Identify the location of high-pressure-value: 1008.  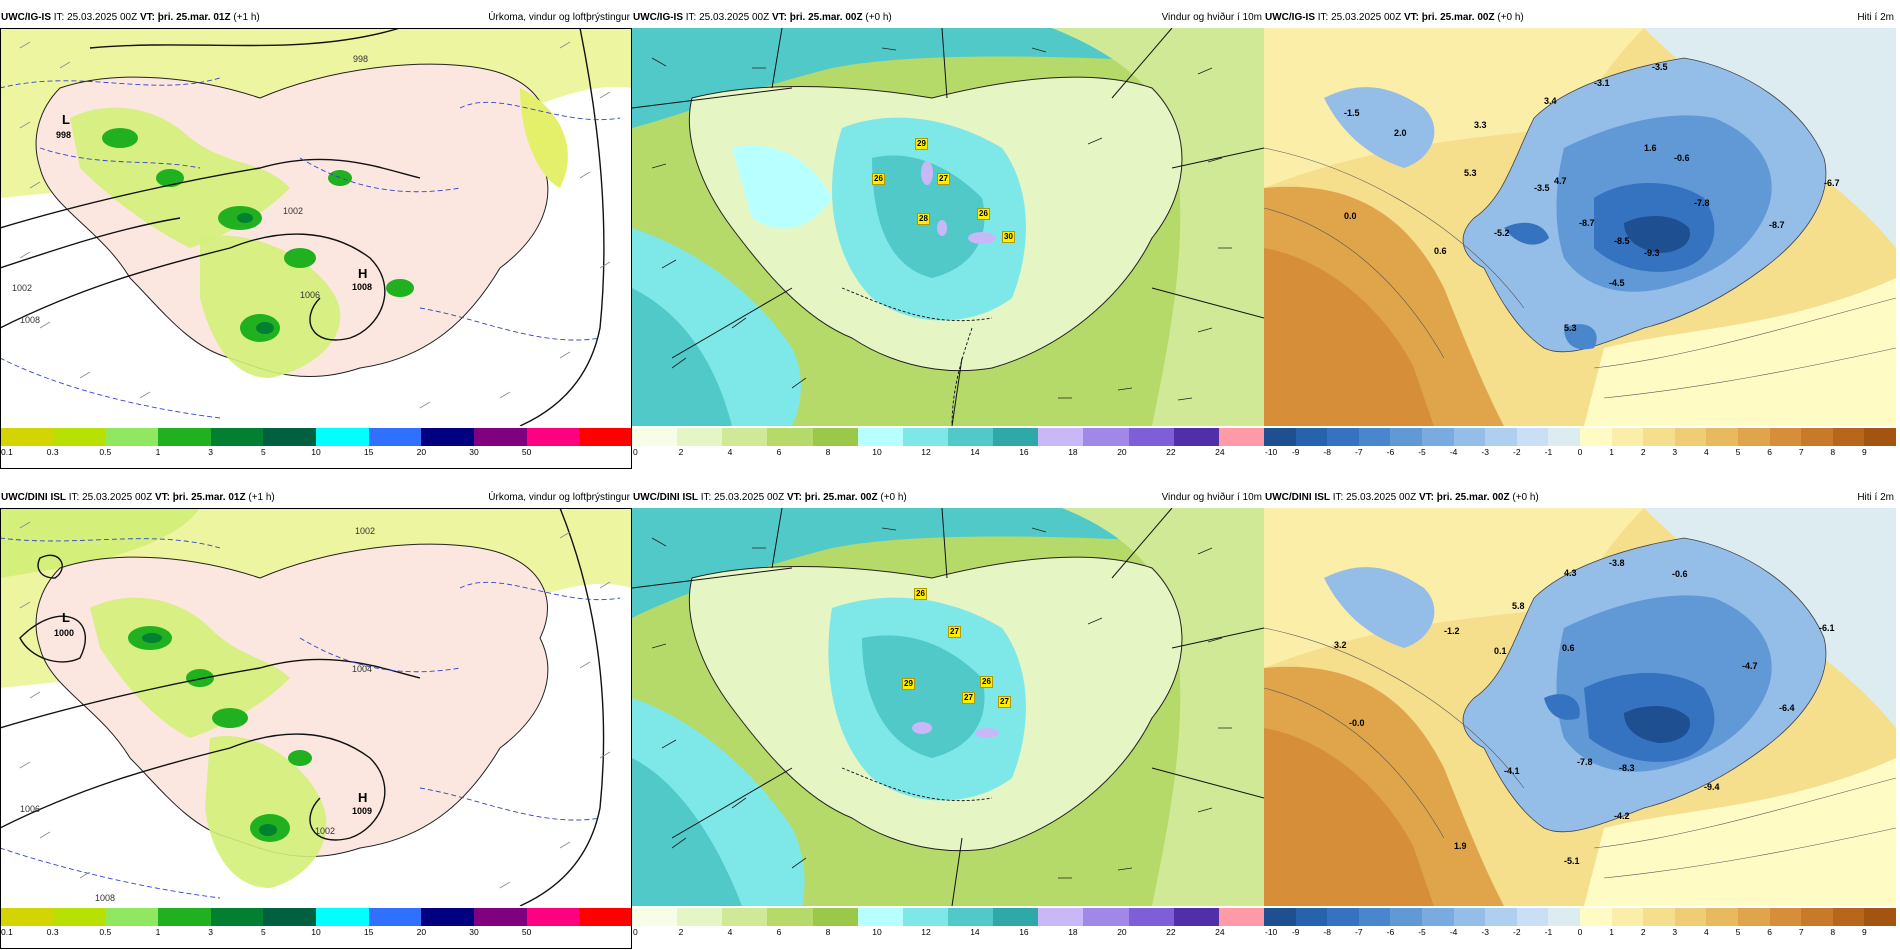
(362, 287).